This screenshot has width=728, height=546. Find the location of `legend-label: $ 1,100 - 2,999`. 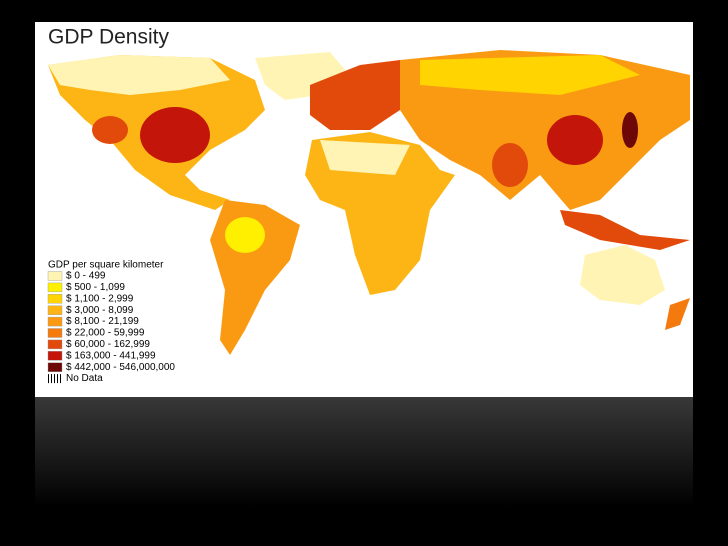

legend-label: $ 1,100 - 2,999 is located at coordinates (100, 298).